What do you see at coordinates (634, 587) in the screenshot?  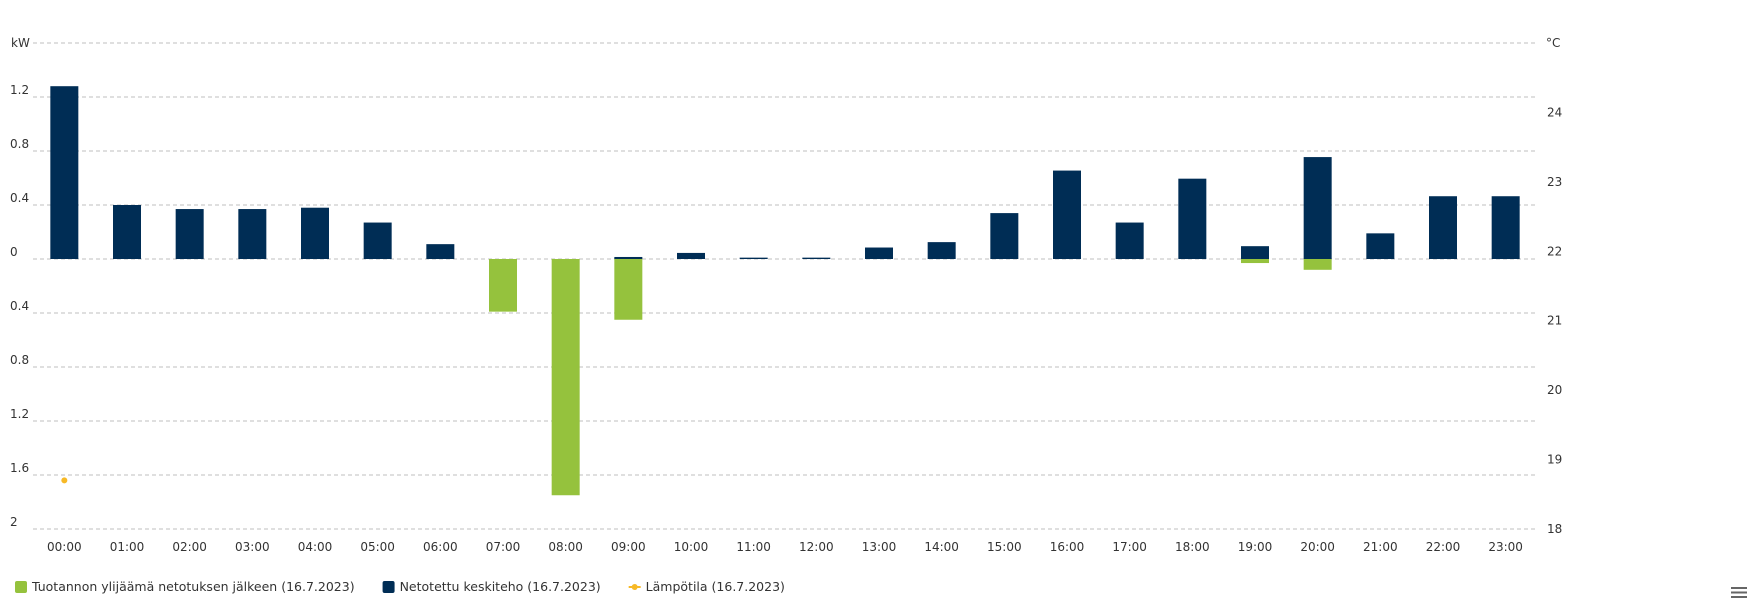 I see `legend-point-symbol` at bounding box center [634, 587].